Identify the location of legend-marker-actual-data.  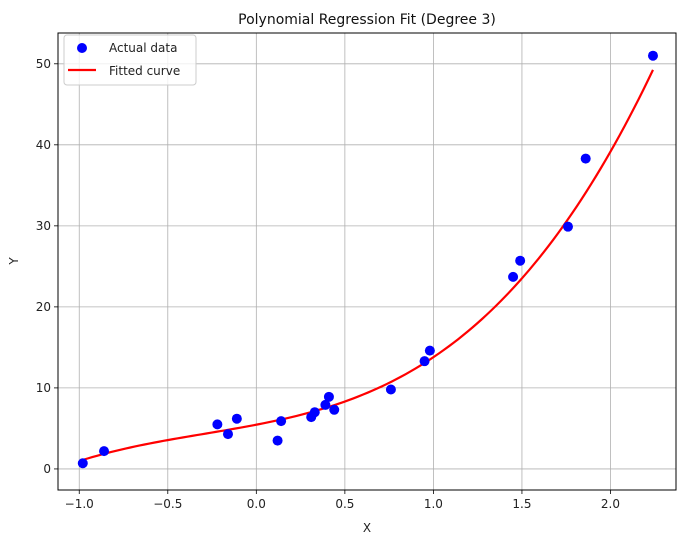
(82, 48).